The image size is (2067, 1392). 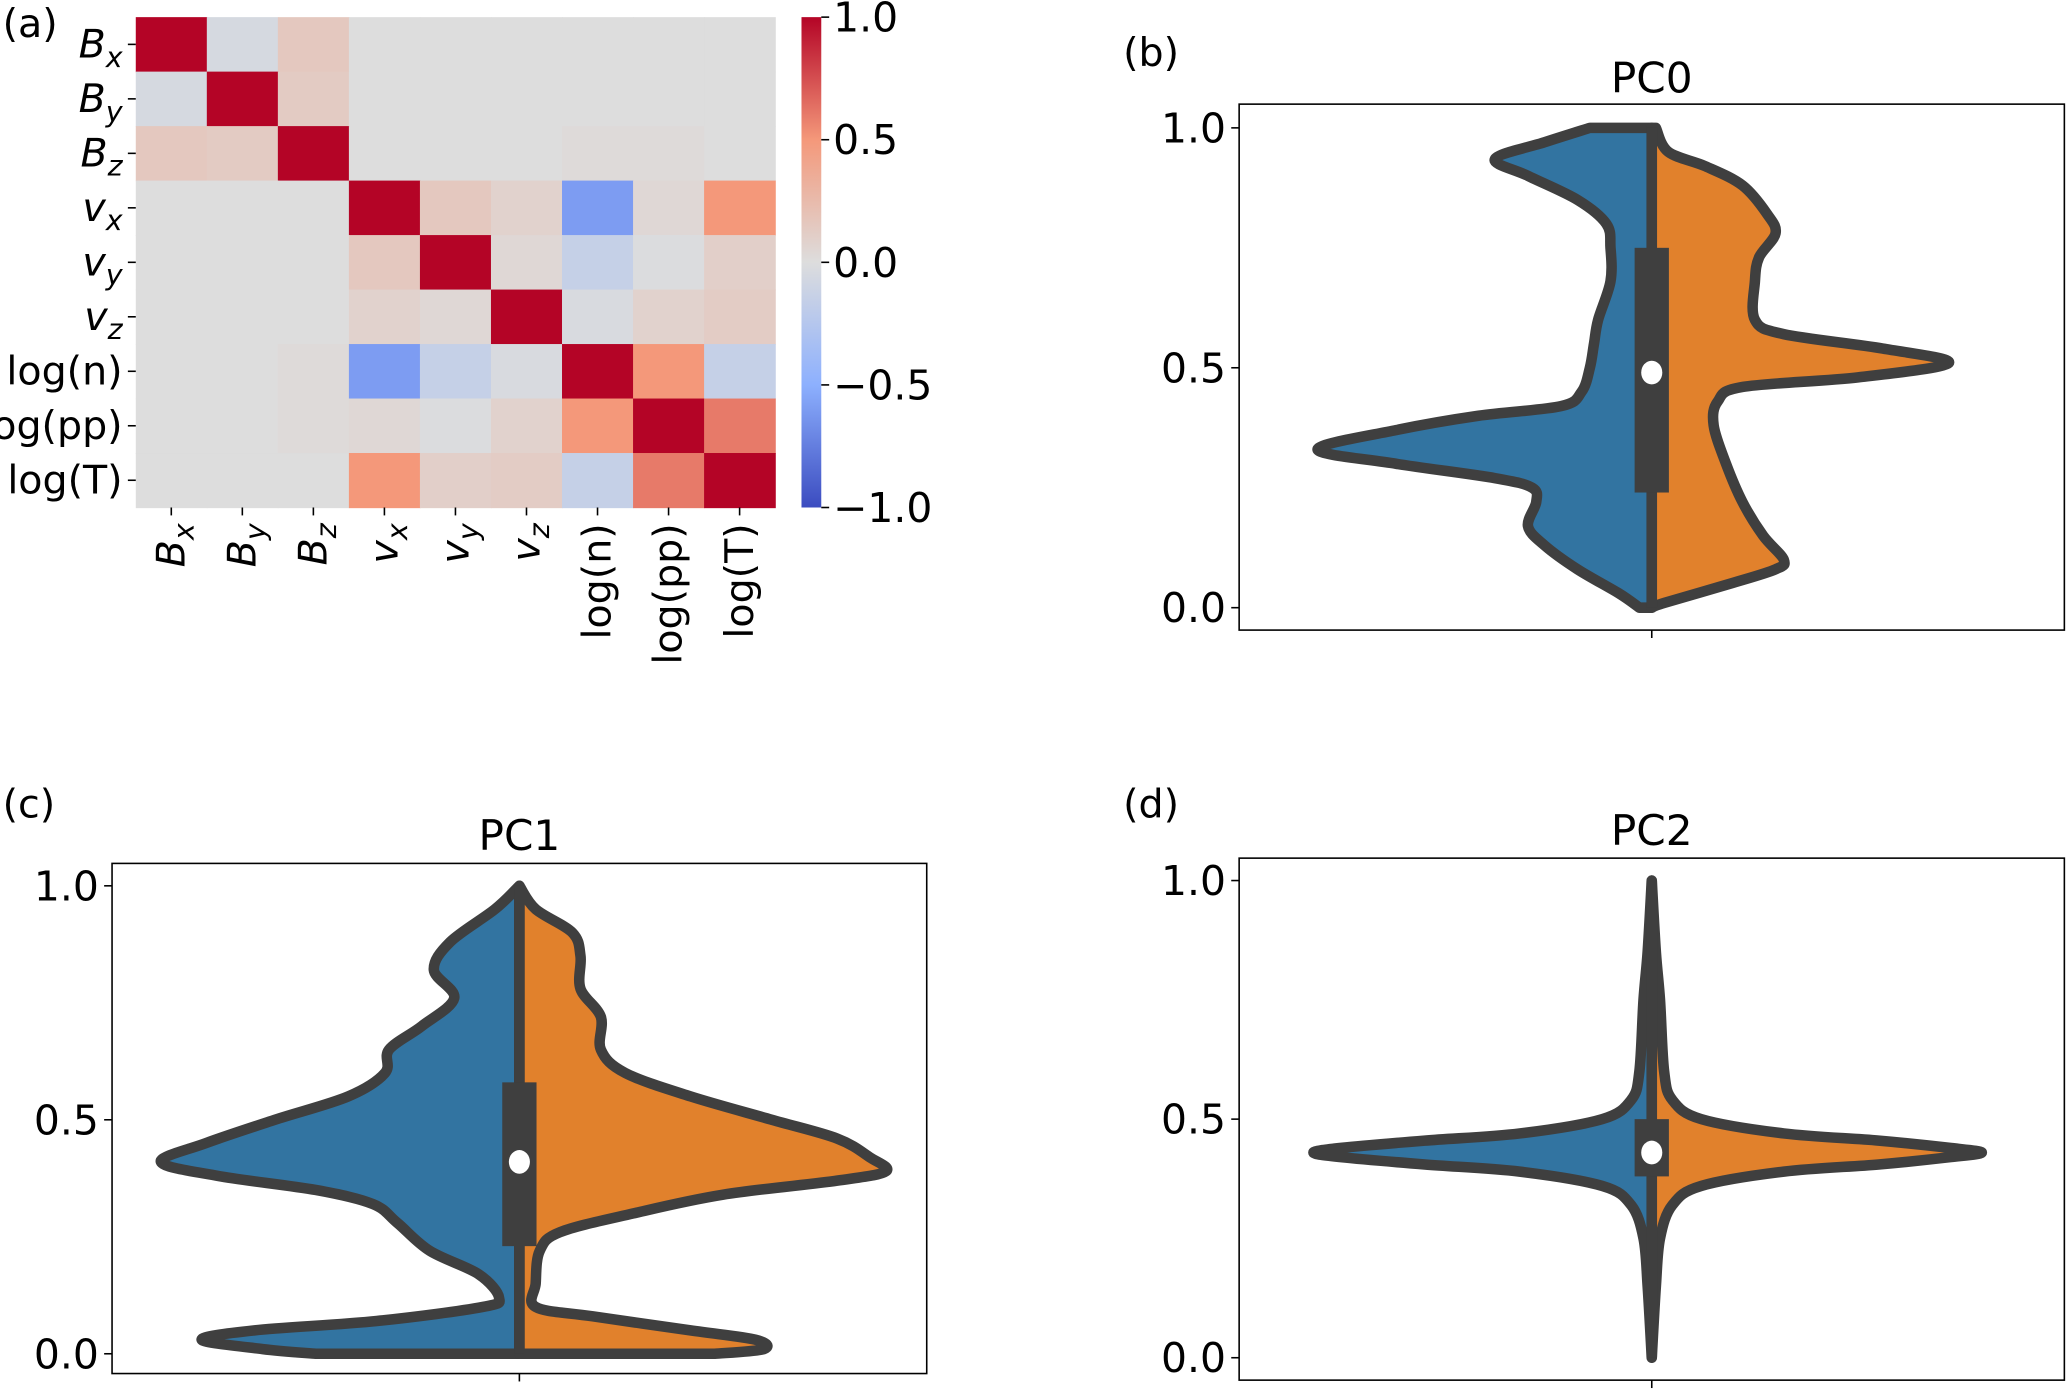 What do you see at coordinates (520, 835) in the screenshot?
I see `plot-title: PC1` at bounding box center [520, 835].